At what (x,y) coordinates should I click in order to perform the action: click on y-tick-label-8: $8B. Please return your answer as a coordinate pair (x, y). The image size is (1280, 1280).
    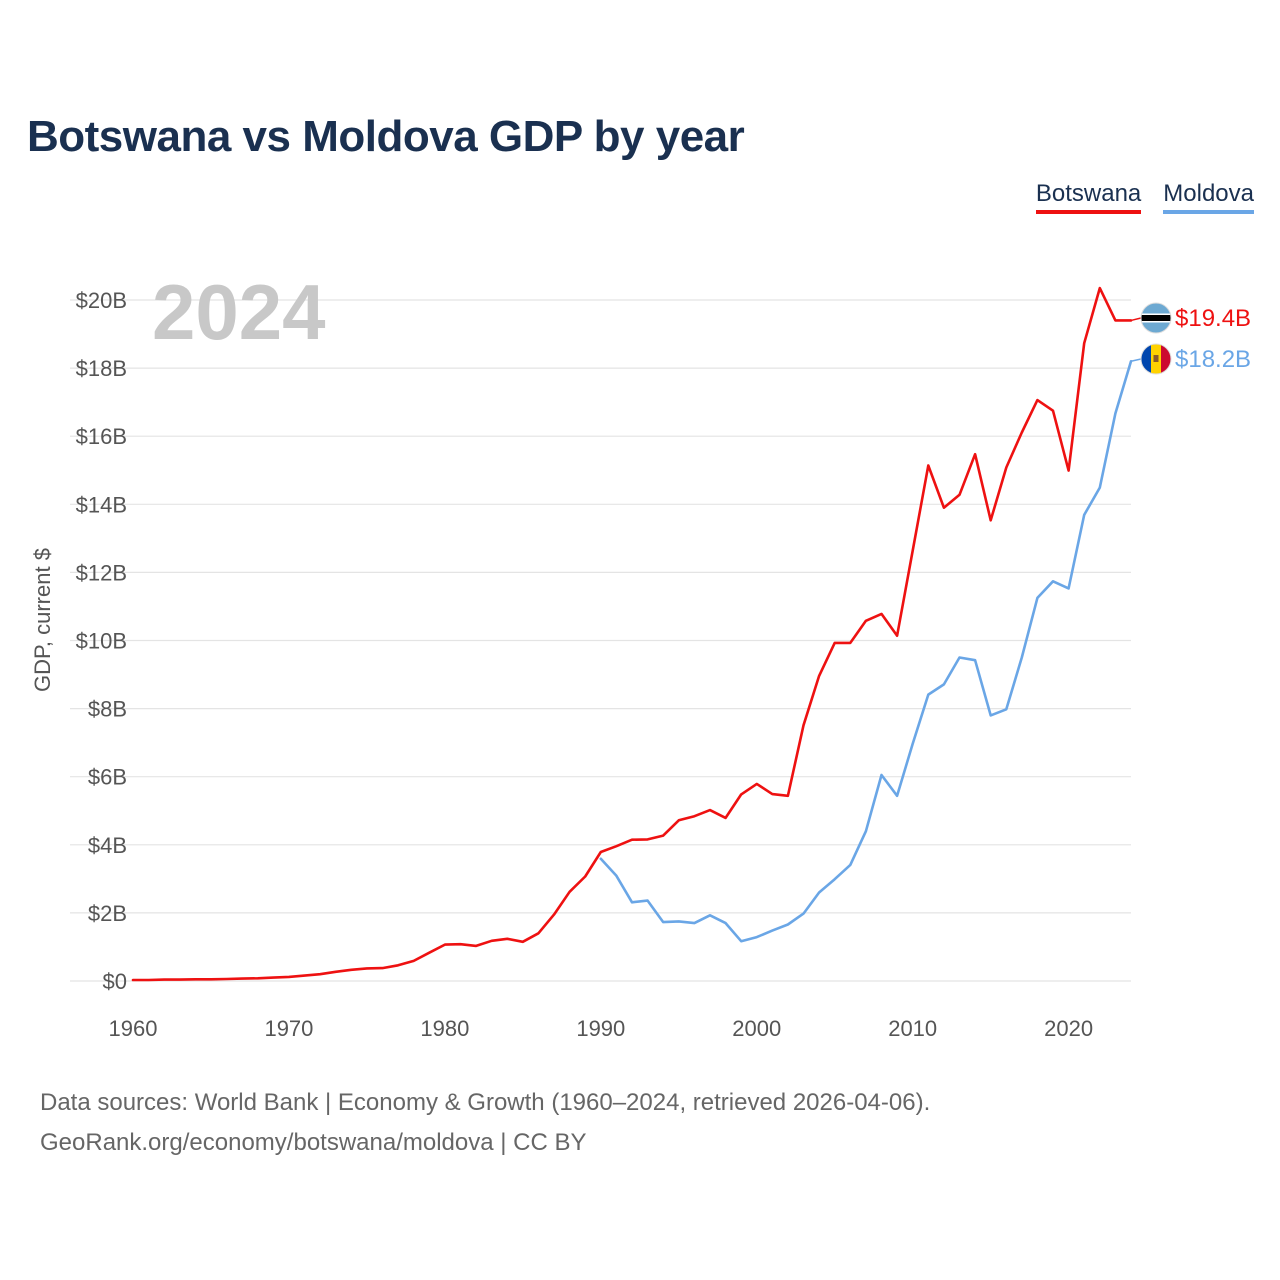
    Looking at the image, I should click on (107, 709).